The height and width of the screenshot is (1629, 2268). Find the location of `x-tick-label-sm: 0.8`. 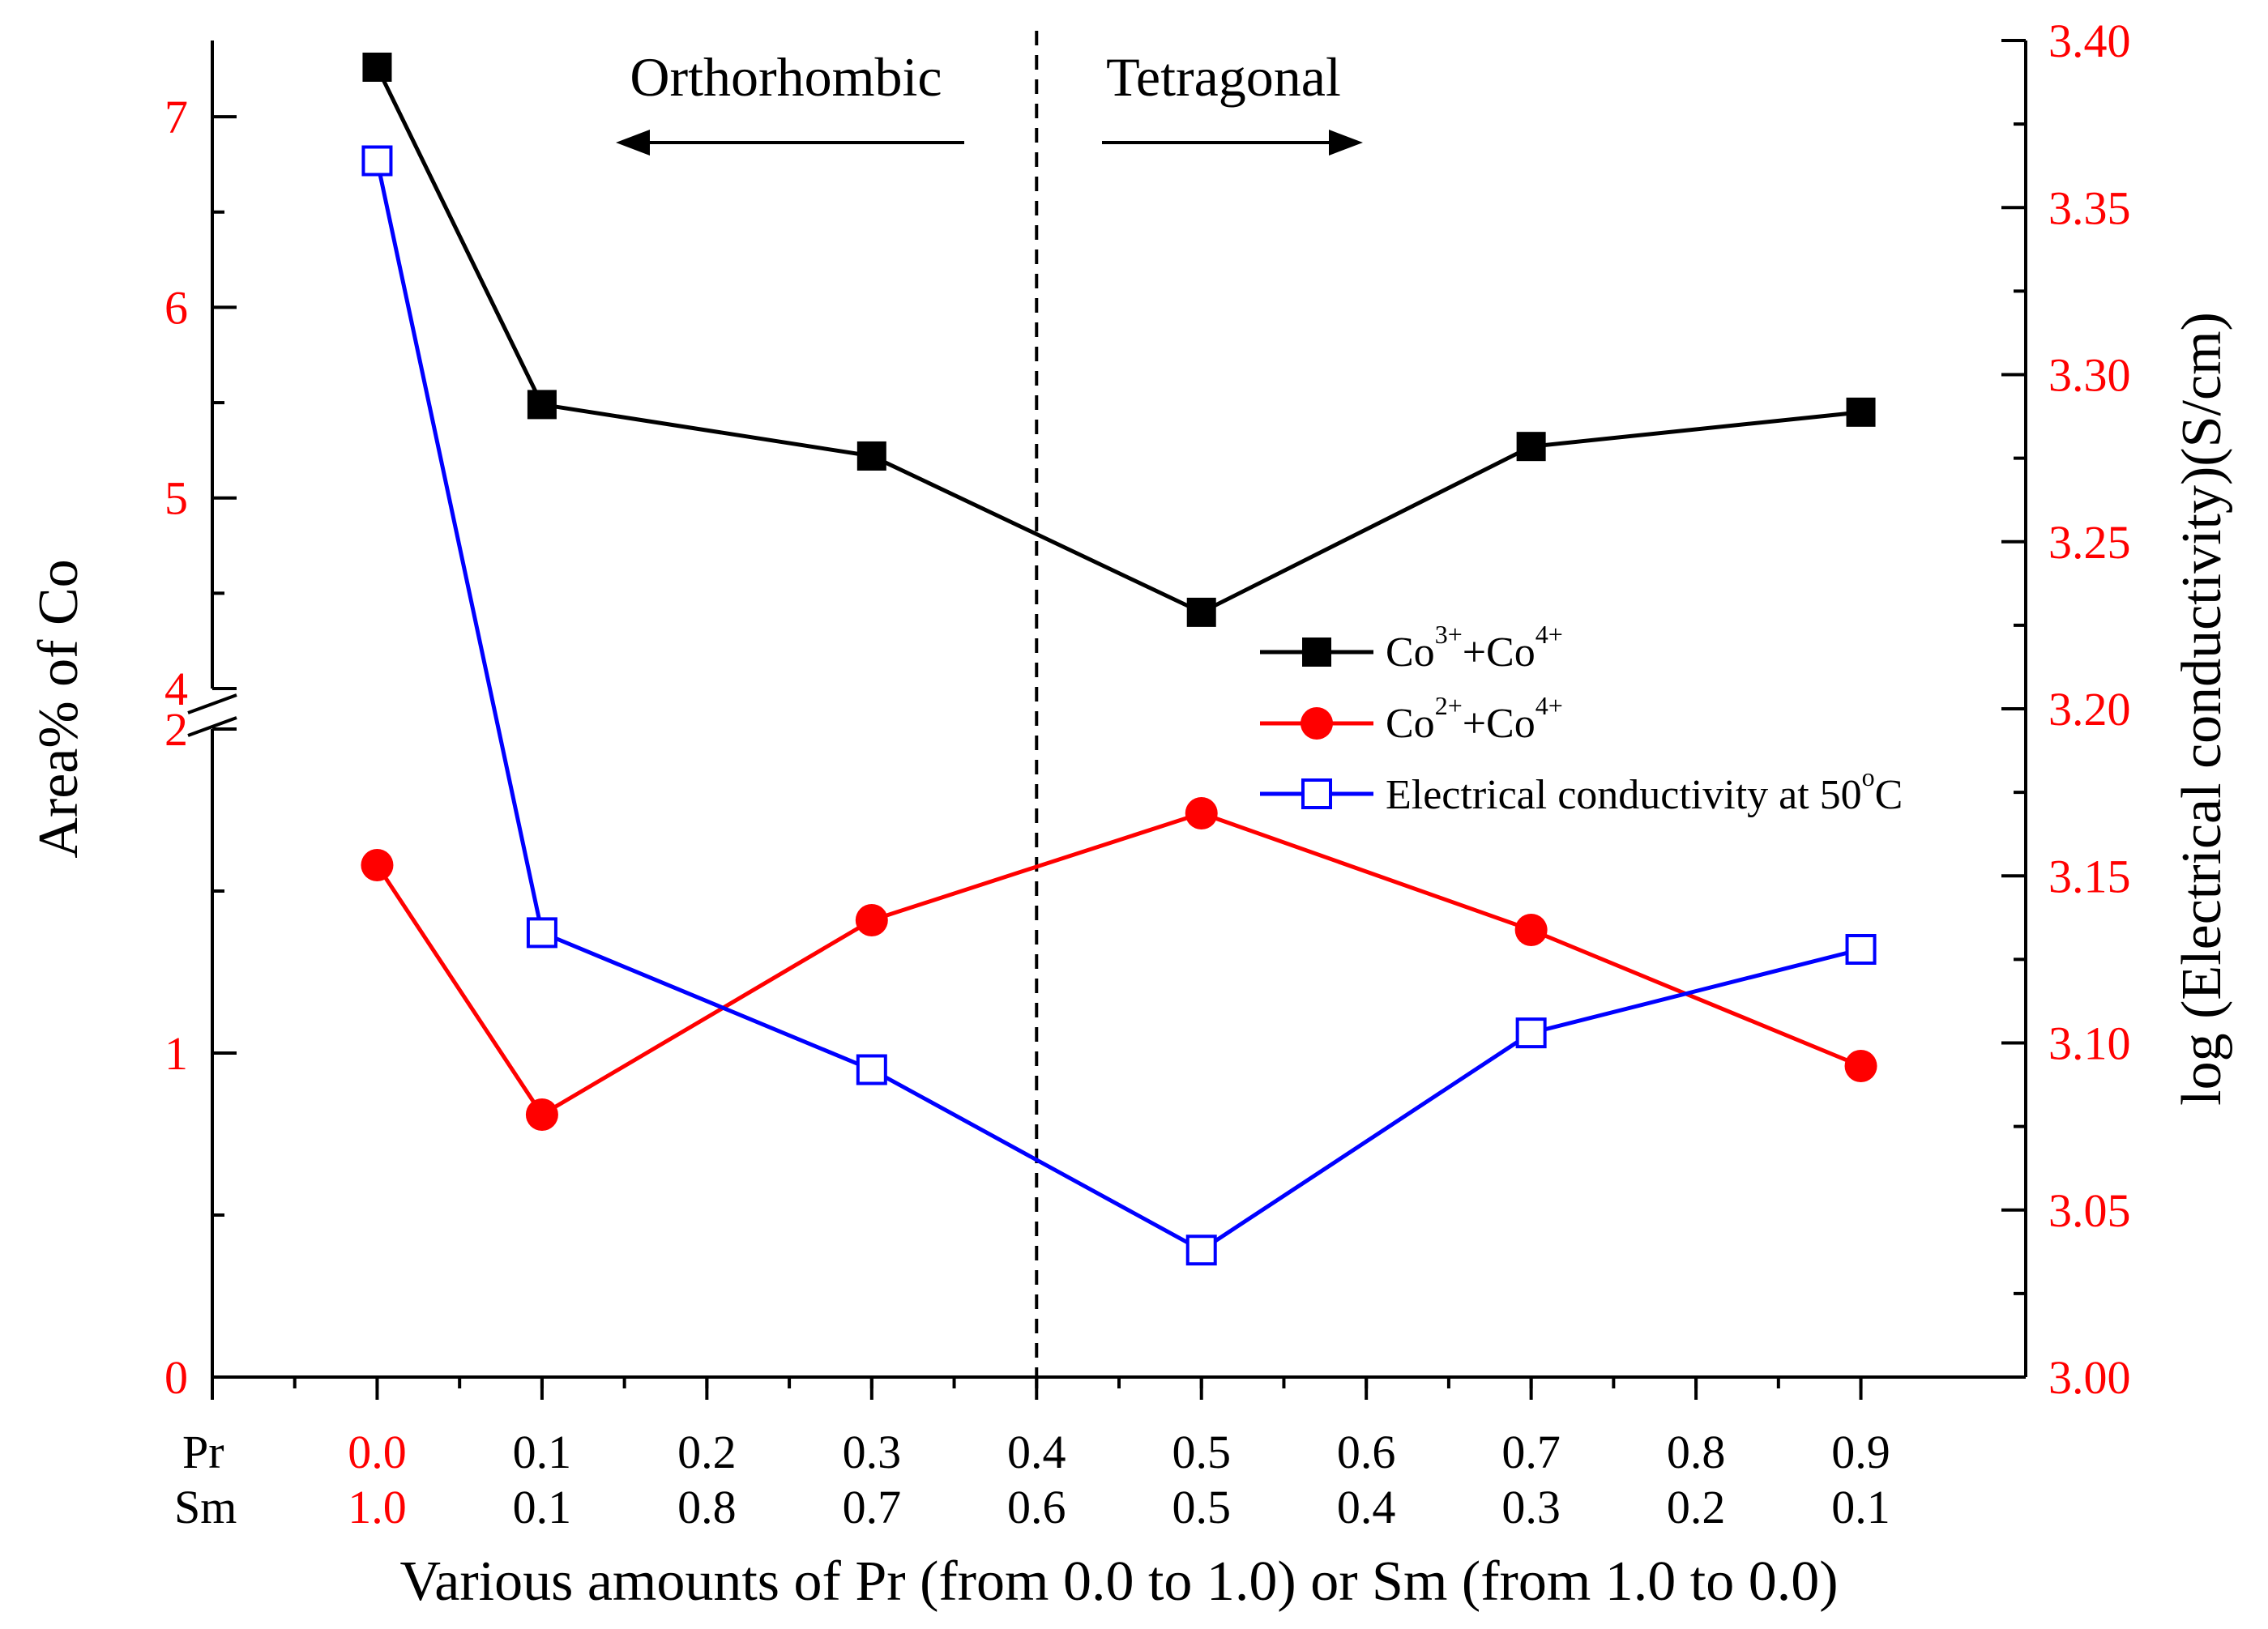

x-tick-label-sm: 0.8 is located at coordinates (707, 1507).